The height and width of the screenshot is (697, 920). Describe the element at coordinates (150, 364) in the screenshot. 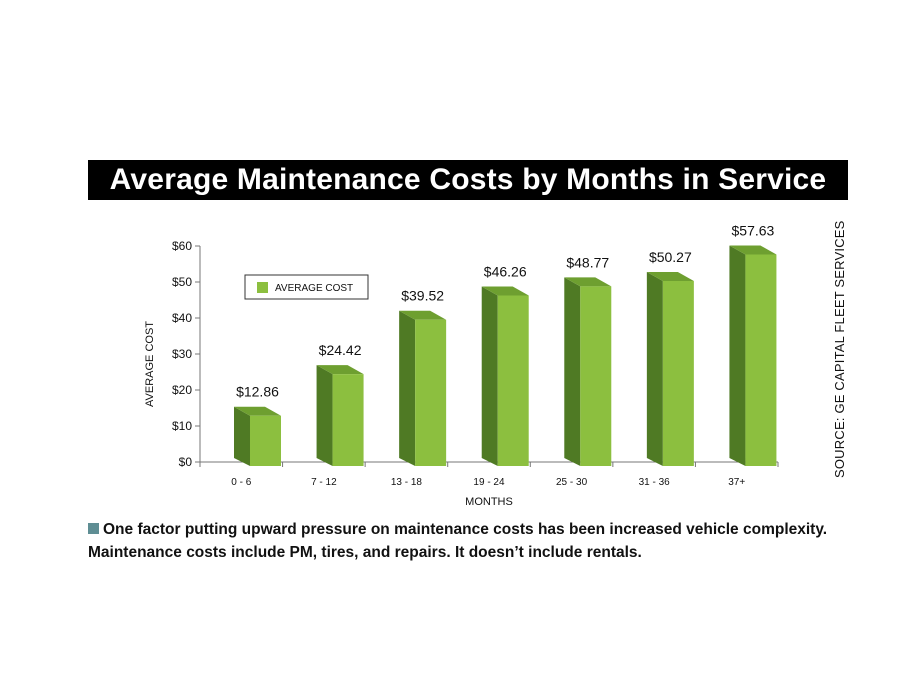

I see `y-axis-label: AVERAGE COST` at that location.